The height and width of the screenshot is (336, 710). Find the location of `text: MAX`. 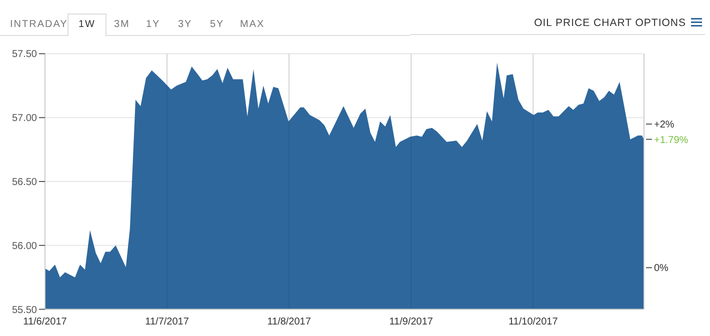

text: MAX is located at coordinates (252, 24).